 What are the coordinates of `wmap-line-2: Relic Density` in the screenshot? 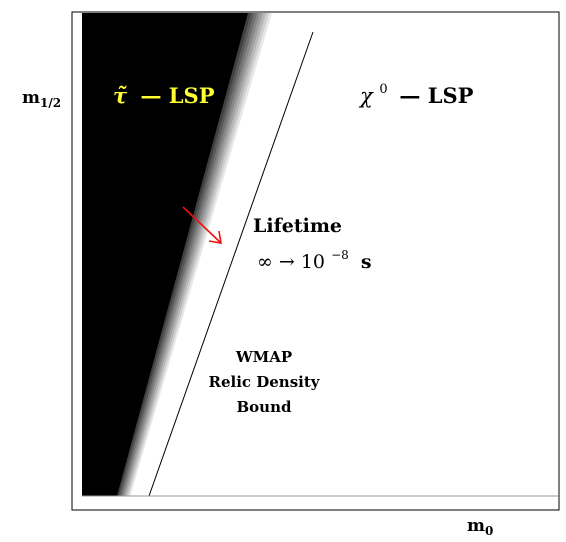 It's located at (264, 382).